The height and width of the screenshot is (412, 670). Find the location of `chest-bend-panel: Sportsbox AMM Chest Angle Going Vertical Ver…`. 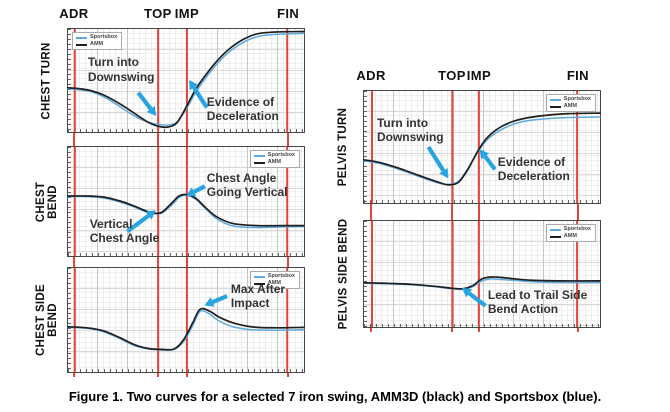

chest-bend-panel: Sportsbox AMM Chest Angle Going Vertical Ver… is located at coordinates (170, 201).